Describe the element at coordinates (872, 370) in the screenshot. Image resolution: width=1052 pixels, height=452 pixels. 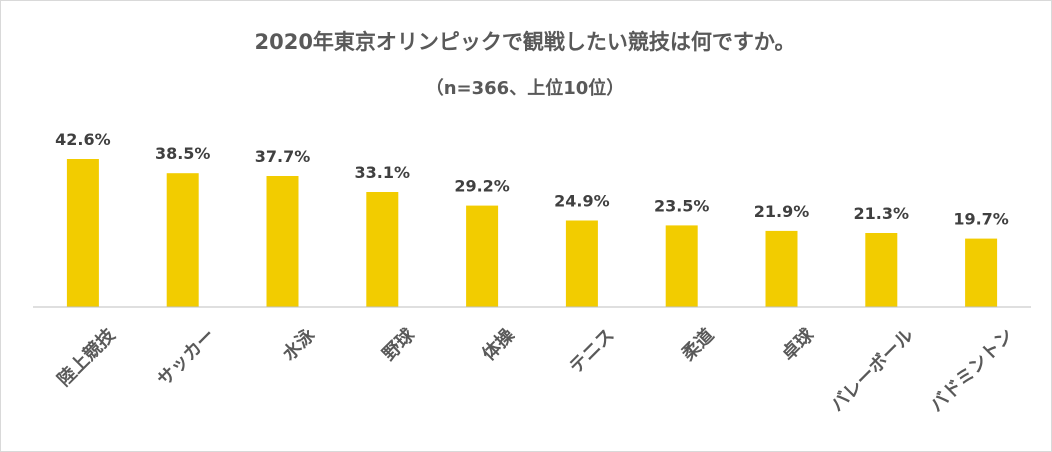
I see `category-label-9: バレーボール` at that location.